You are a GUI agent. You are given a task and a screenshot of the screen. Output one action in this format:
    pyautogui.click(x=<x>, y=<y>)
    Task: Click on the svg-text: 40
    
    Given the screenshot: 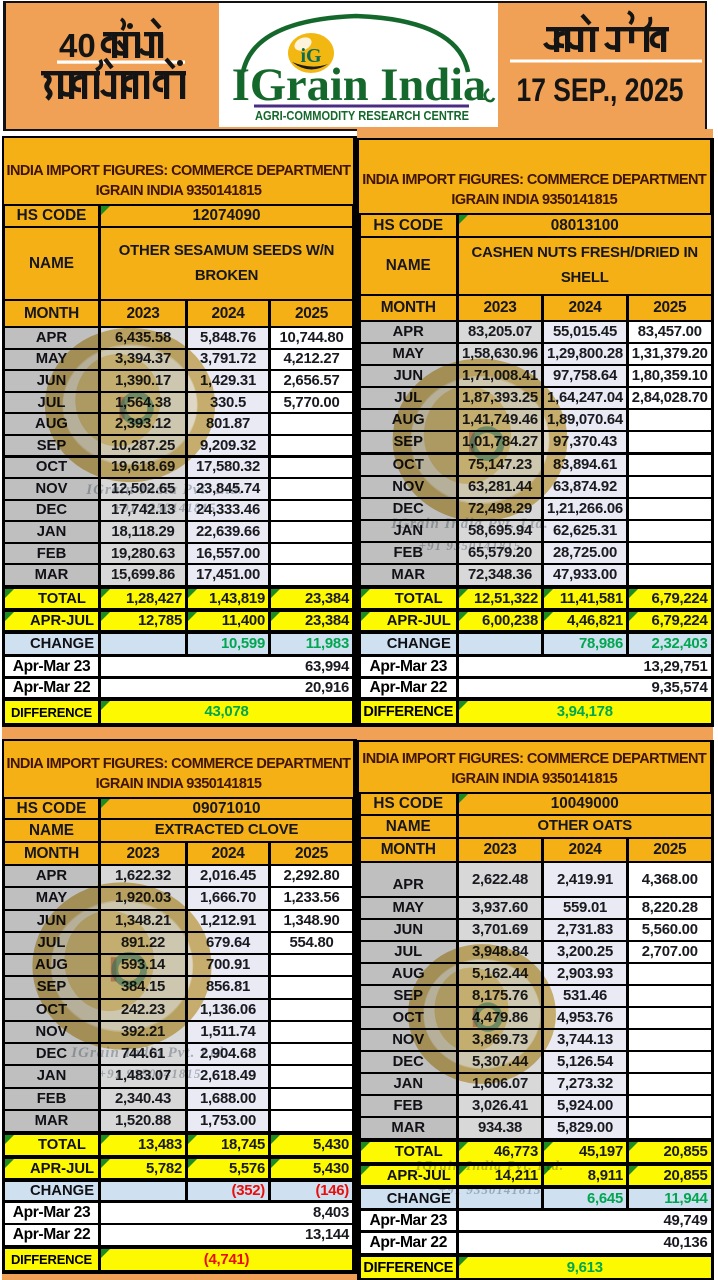 What is the action you would take?
    pyautogui.click(x=77, y=45)
    